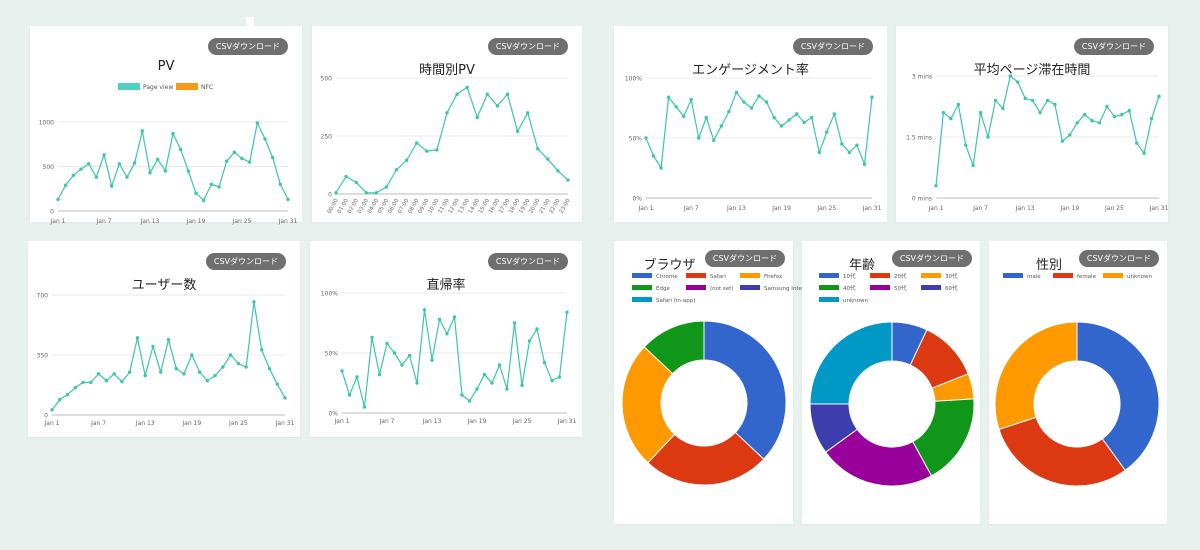  I want to click on pie-slice, so click(1118, 396).